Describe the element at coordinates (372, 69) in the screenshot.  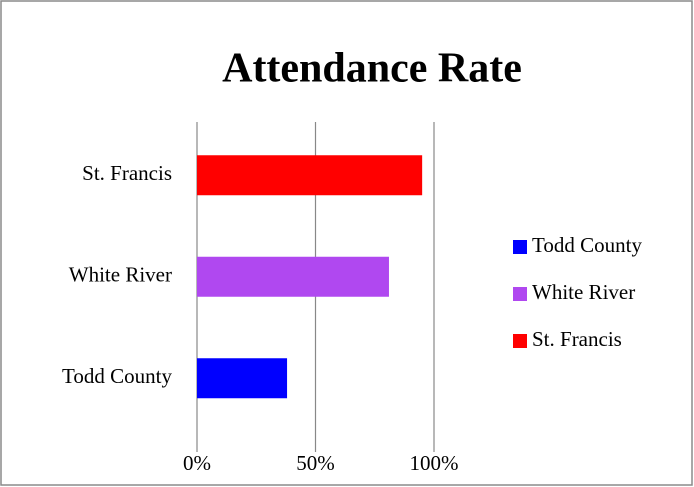
I see `chart-title: Attendance Rate` at that location.